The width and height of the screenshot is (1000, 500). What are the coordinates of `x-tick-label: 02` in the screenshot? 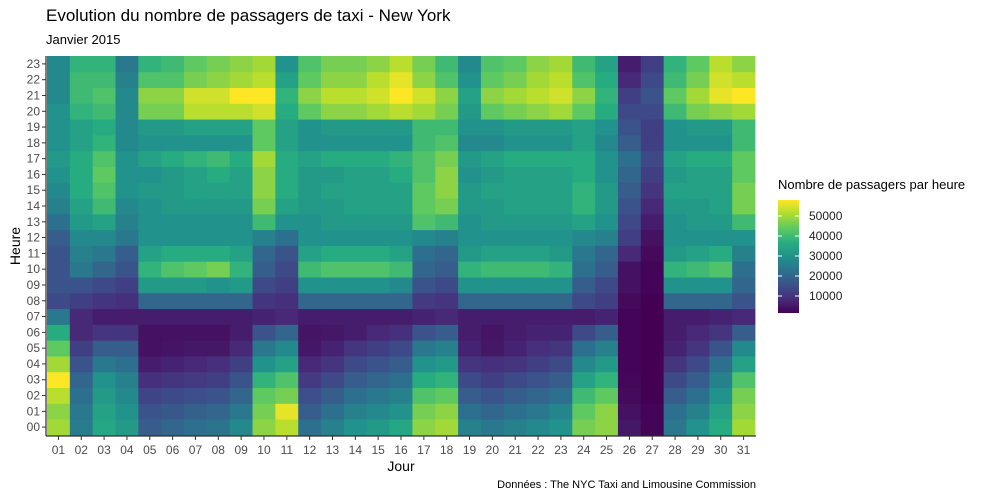 It's located at (82, 450).